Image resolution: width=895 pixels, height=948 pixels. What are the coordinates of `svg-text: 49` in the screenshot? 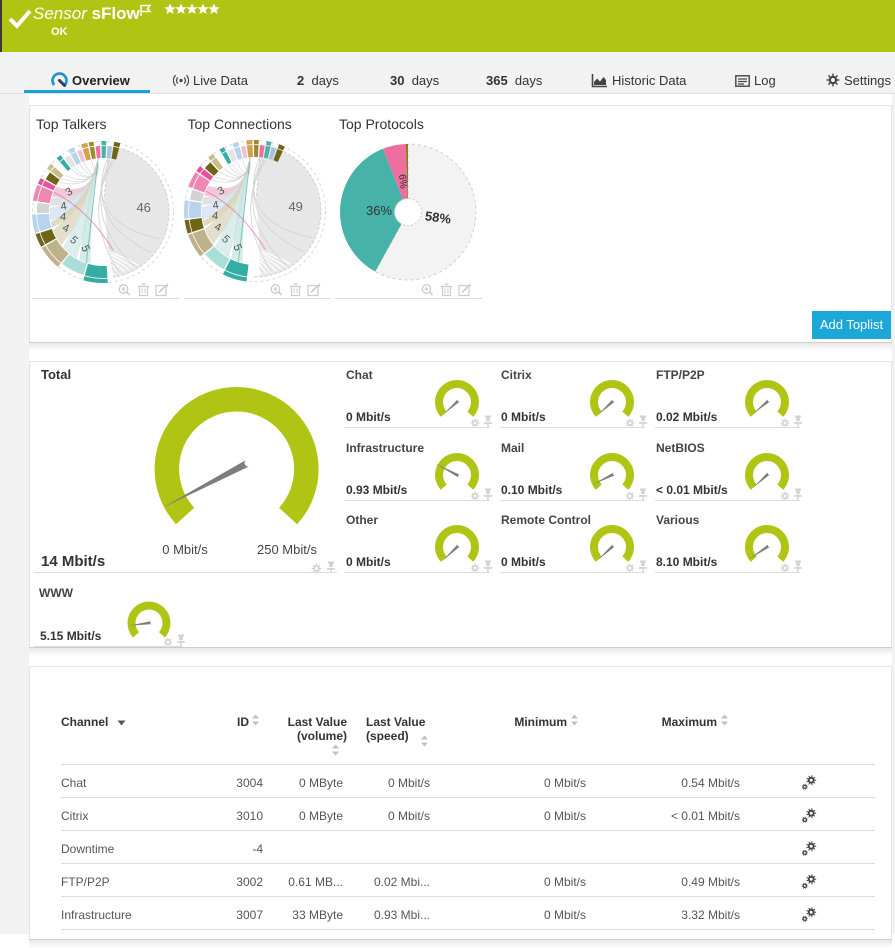 It's located at (295, 206).